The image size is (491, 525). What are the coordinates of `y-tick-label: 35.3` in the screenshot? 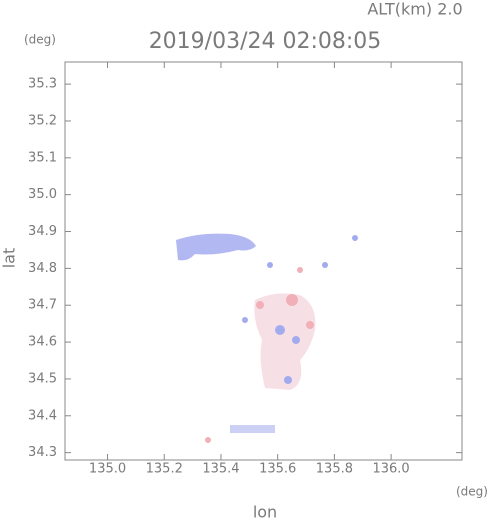 It's located at (42, 84).